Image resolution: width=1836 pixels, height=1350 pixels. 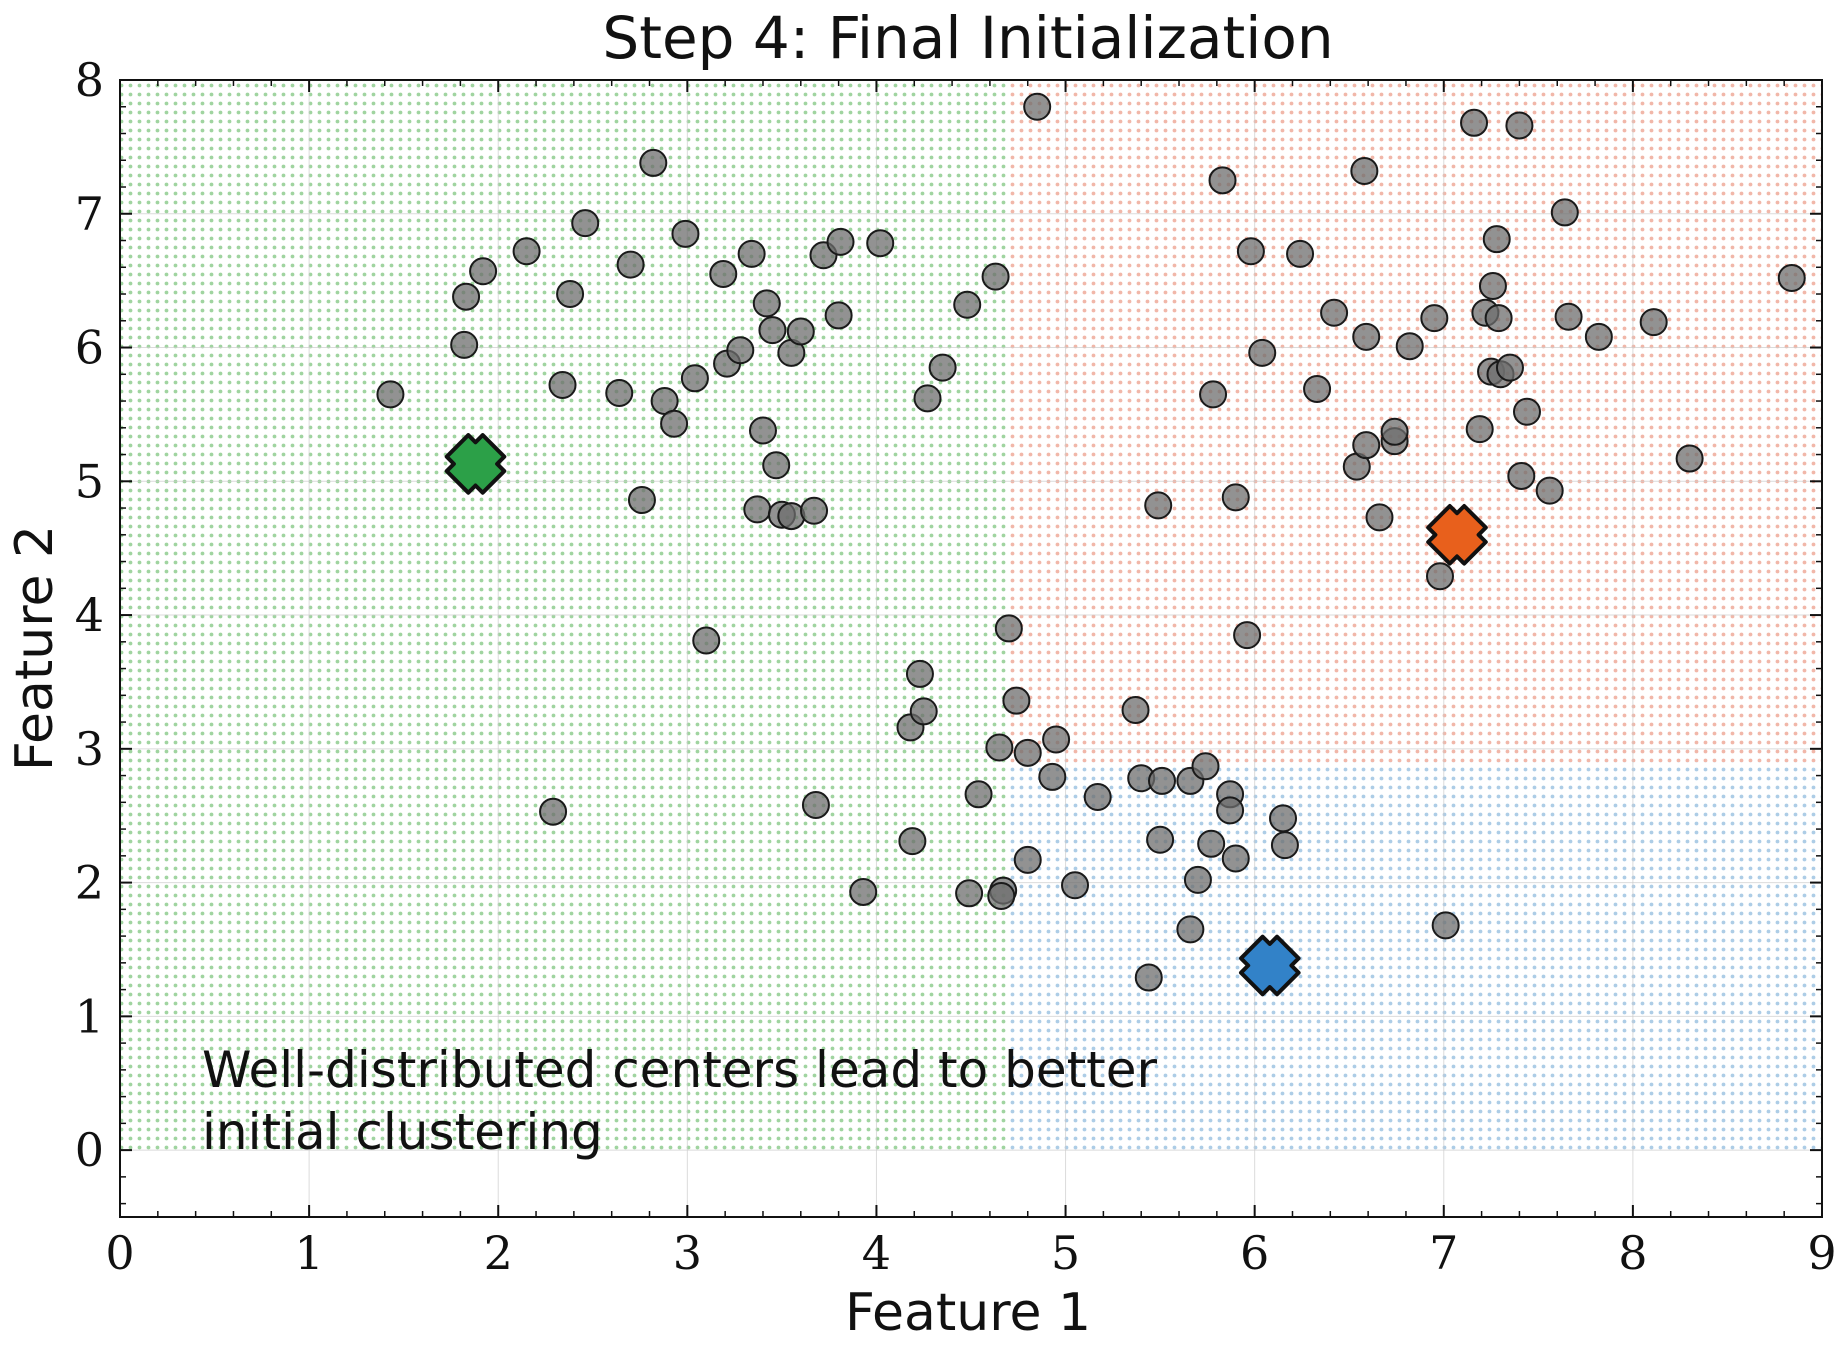 What do you see at coordinates (89, 214) in the screenshot?
I see `y-tick-label: 7` at bounding box center [89, 214].